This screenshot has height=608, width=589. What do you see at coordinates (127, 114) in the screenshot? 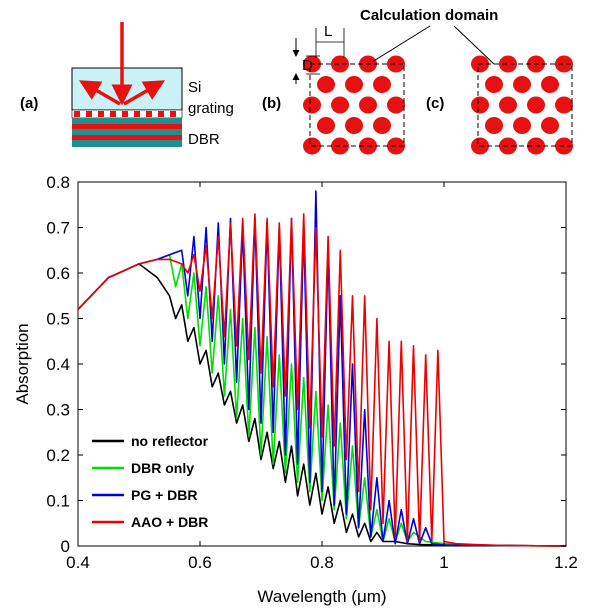
I see `grating-layer` at bounding box center [127, 114].